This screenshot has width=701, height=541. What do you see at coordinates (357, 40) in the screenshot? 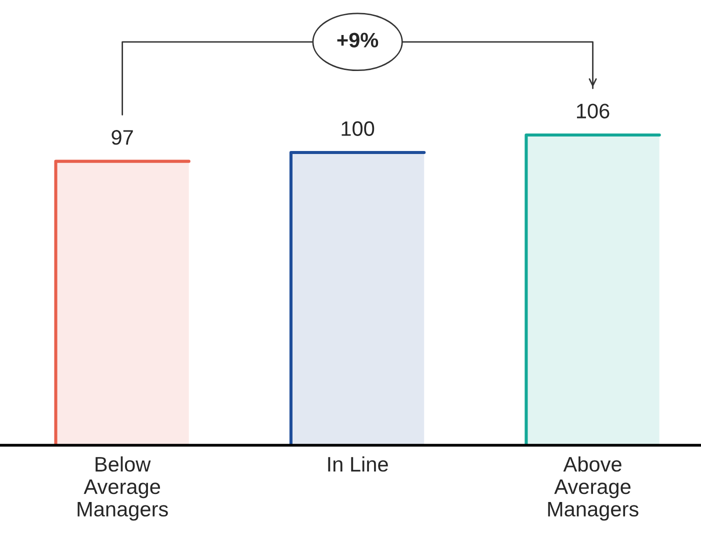
I see `text: +9%` at bounding box center [357, 40].